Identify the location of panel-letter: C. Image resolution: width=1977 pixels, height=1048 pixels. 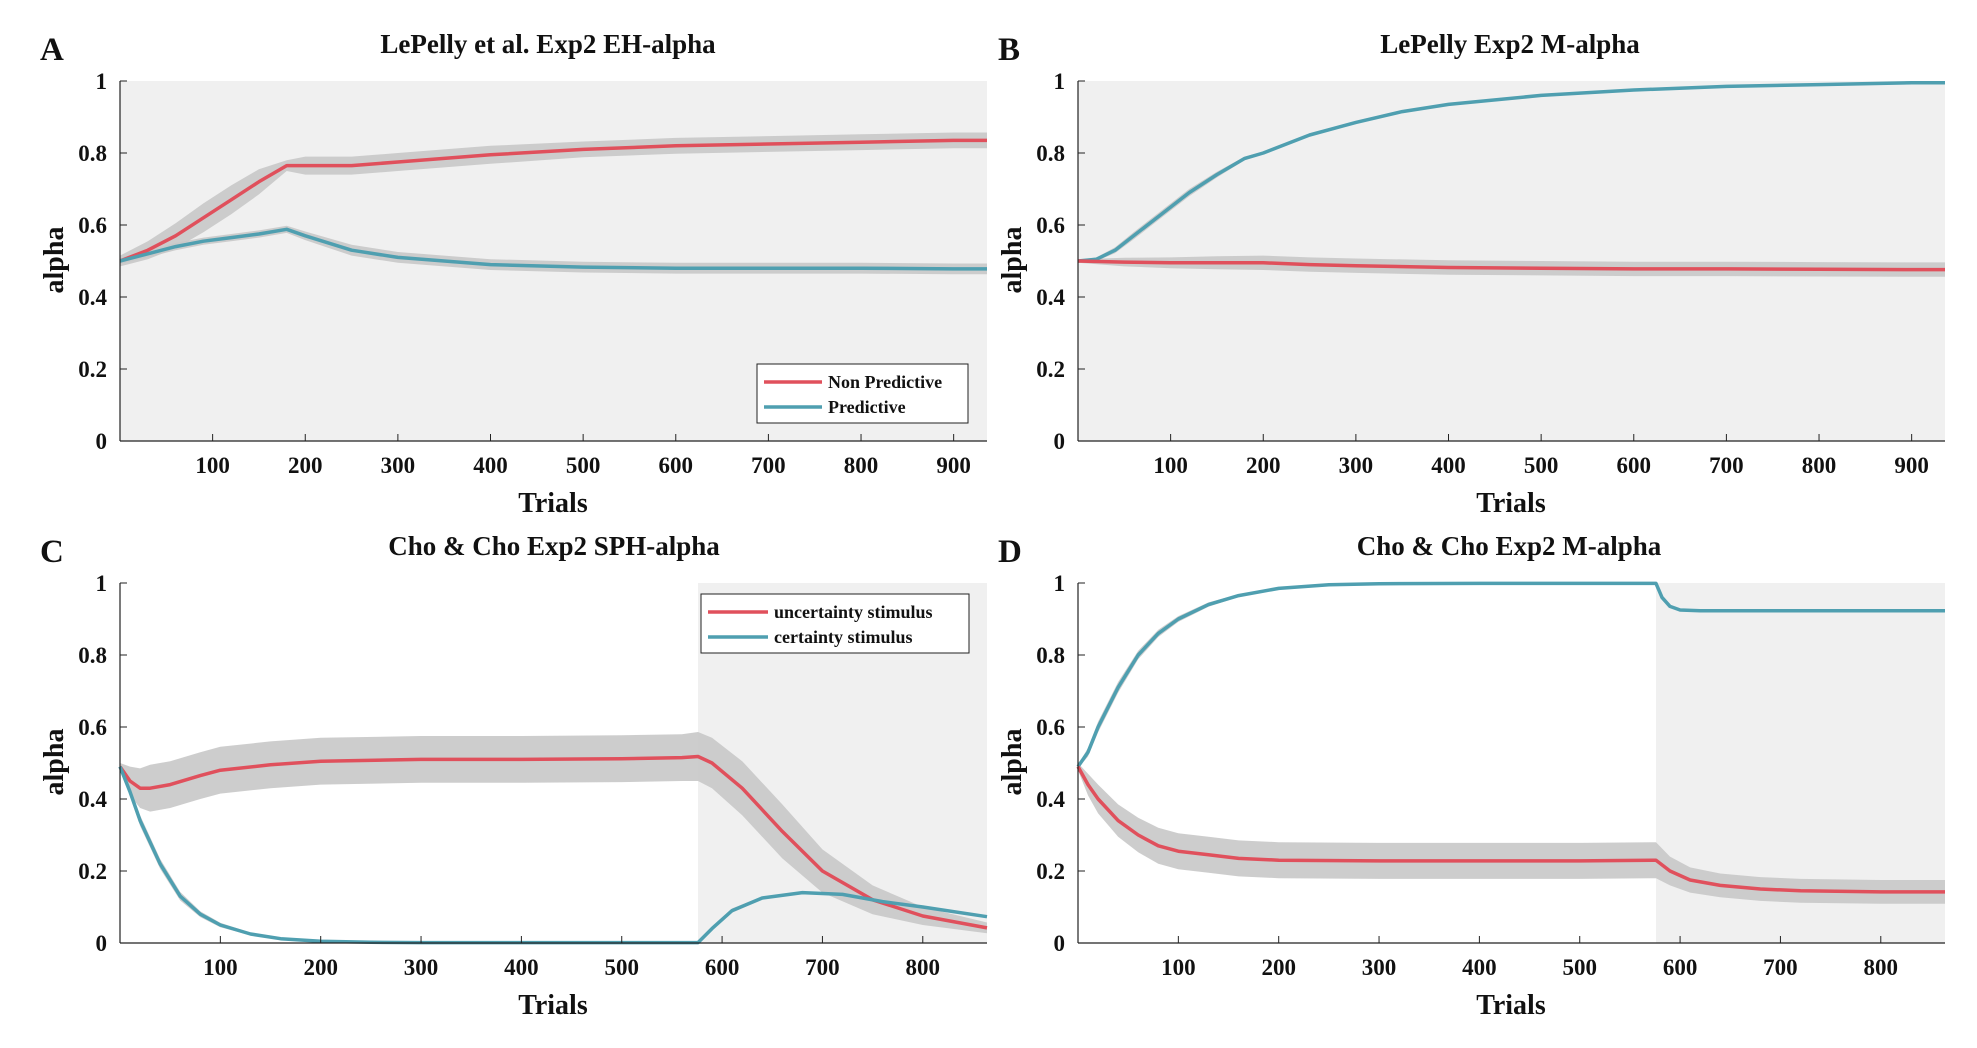
(52, 552).